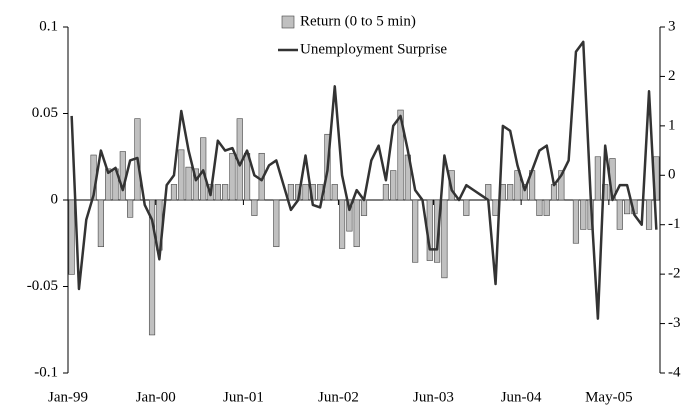 This screenshot has height=409, width=688. I want to click on y2-tick-label: 1, so click(672, 125).